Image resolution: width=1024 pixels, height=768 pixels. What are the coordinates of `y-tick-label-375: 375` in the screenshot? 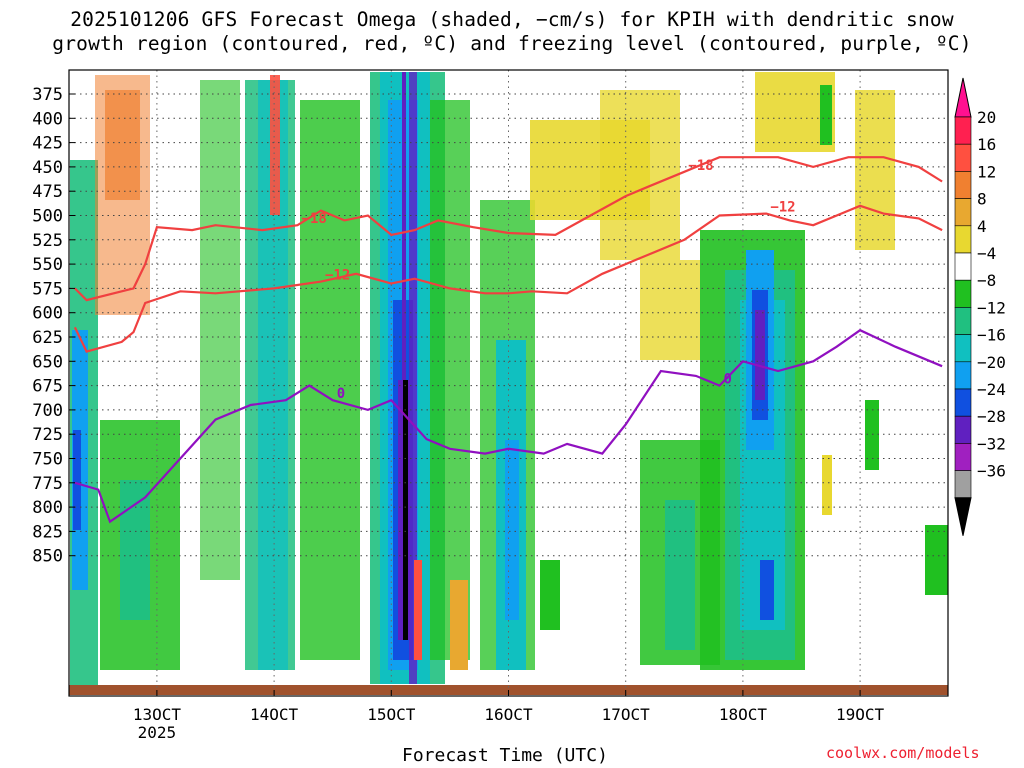 It's located at (47, 95).